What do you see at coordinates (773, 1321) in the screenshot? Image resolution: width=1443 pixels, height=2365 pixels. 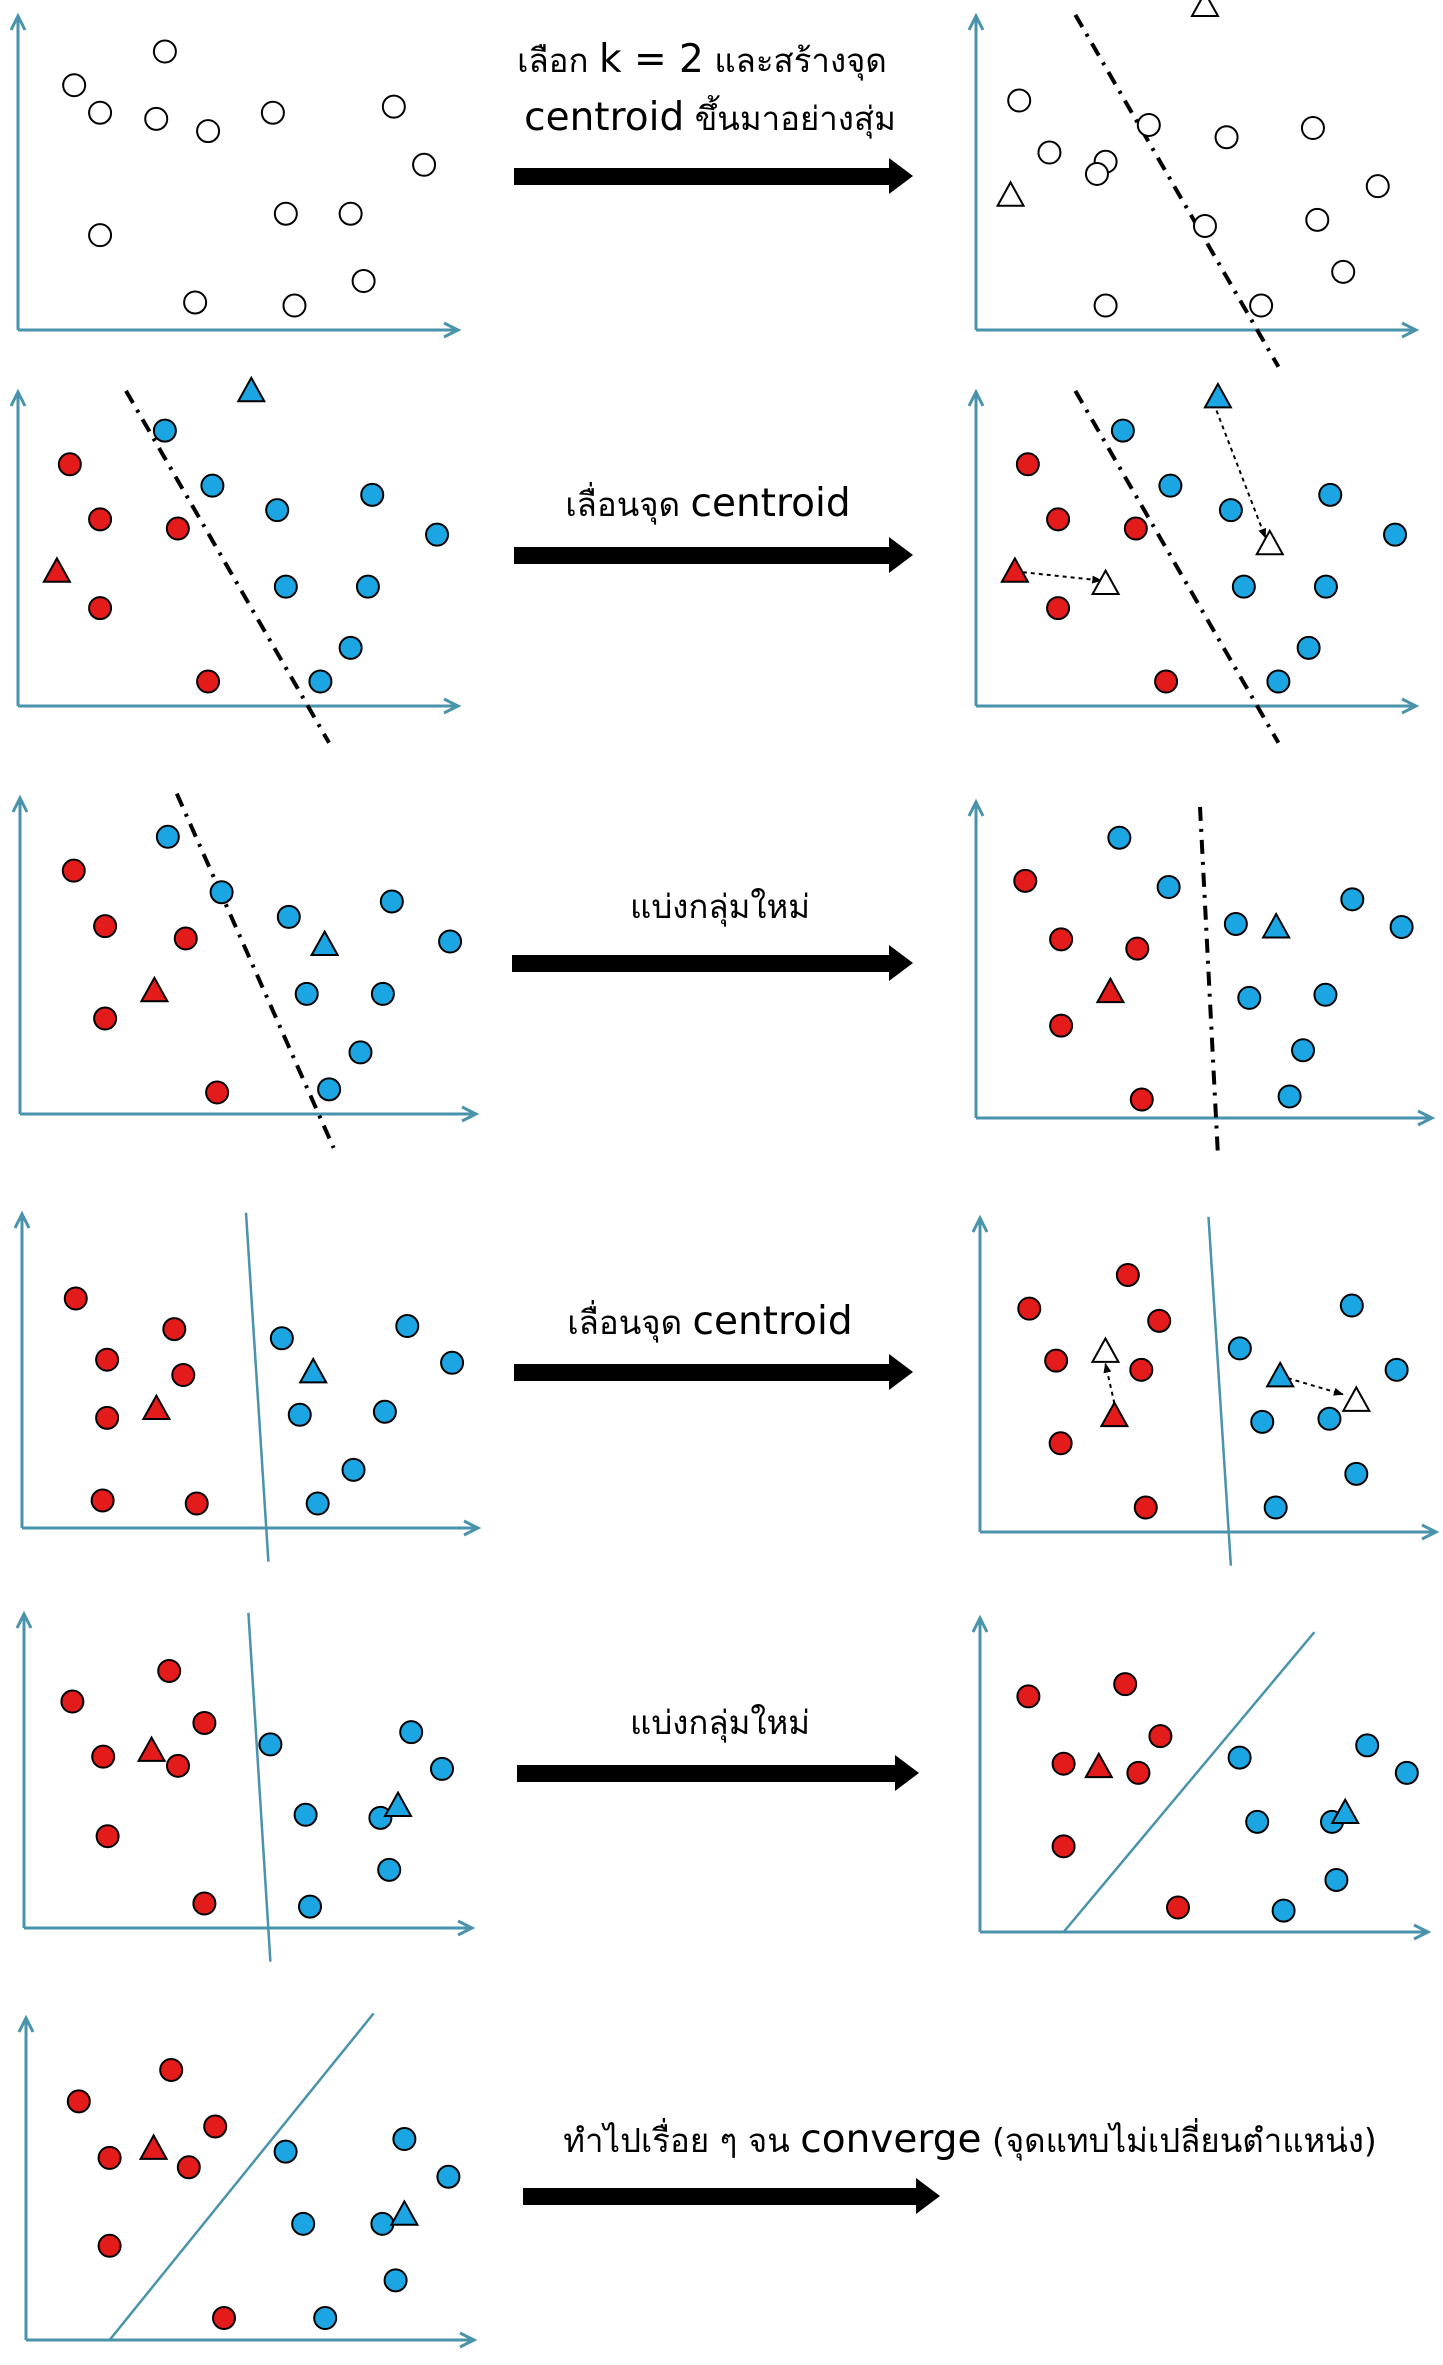 I see `step-4-text-centroid: centroid` at bounding box center [773, 1321].